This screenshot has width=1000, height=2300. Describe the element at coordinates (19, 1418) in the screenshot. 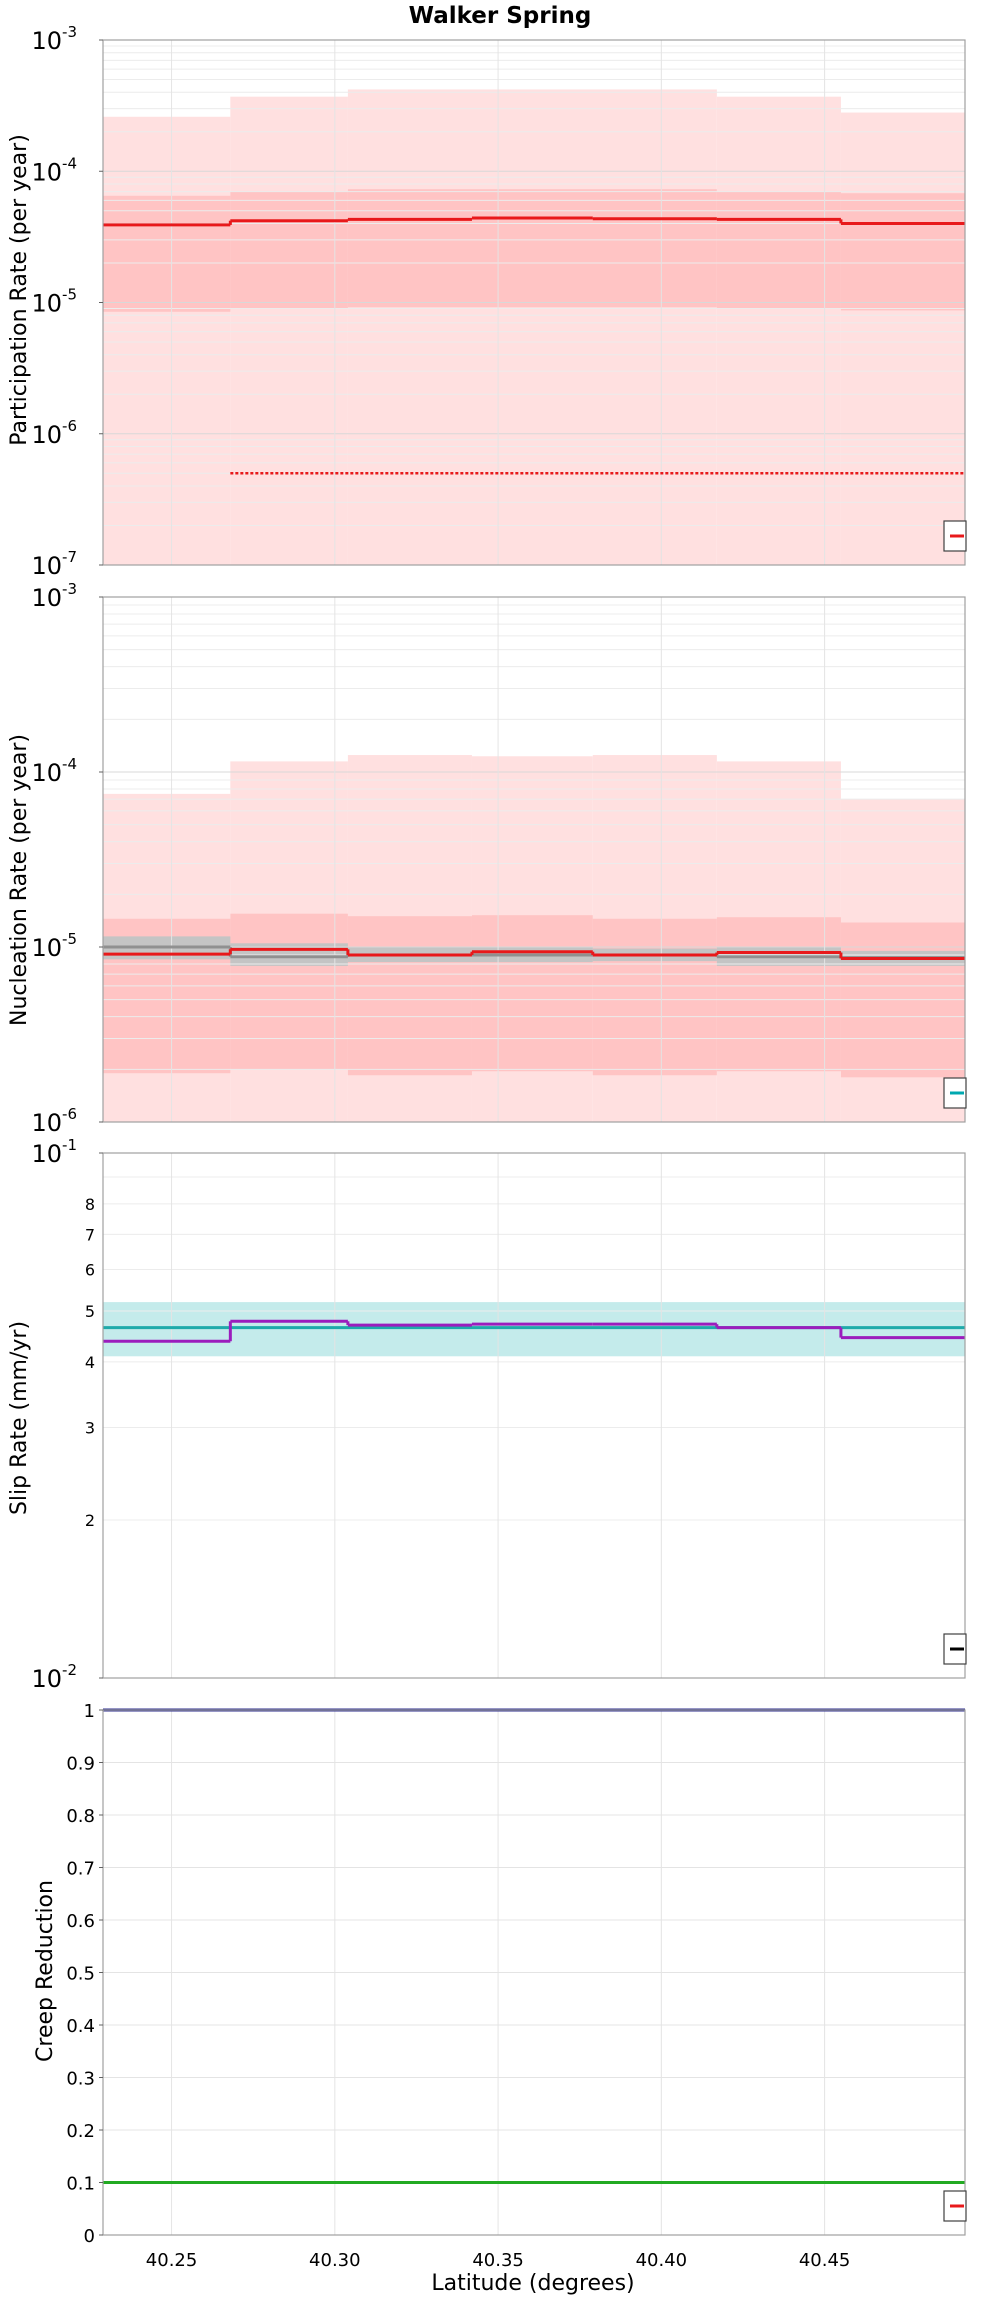

I see `slip-ylabel: Slip Rate (mm/yr)` at that location.